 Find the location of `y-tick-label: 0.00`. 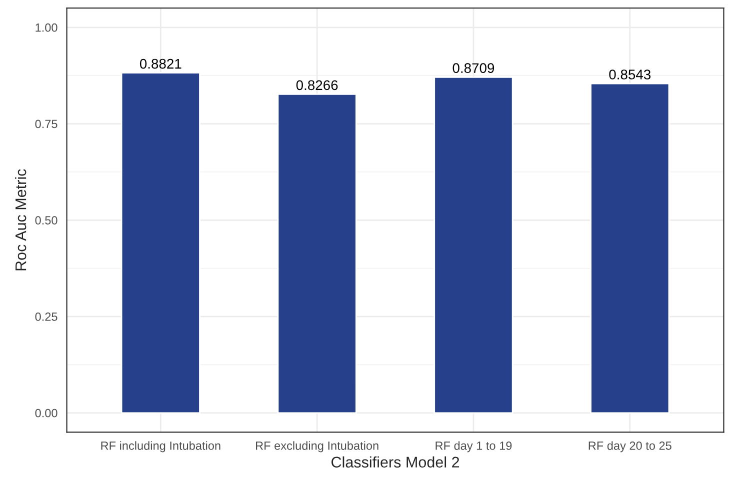

y-tick-label: 0.00 is located at coordinates (46, 413).